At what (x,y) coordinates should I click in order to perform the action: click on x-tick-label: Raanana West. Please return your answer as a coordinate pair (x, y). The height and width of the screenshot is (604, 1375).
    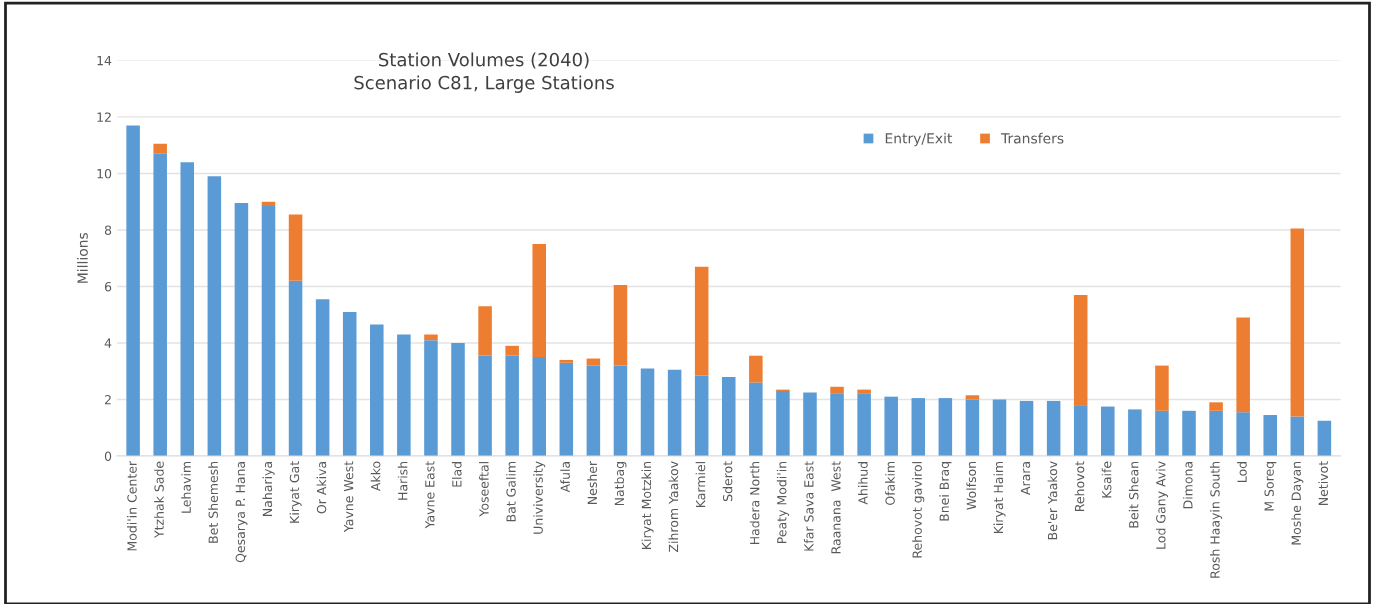
    Looking at the image, I should click on (836, 507).